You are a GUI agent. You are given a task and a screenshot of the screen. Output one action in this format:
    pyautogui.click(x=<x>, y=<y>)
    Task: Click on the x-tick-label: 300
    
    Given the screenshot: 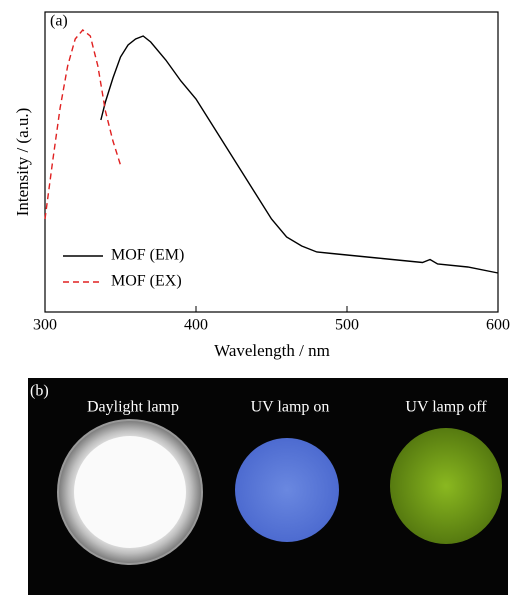 What is the action you would take?
    pyautogui.click(x=45, y=325)
    